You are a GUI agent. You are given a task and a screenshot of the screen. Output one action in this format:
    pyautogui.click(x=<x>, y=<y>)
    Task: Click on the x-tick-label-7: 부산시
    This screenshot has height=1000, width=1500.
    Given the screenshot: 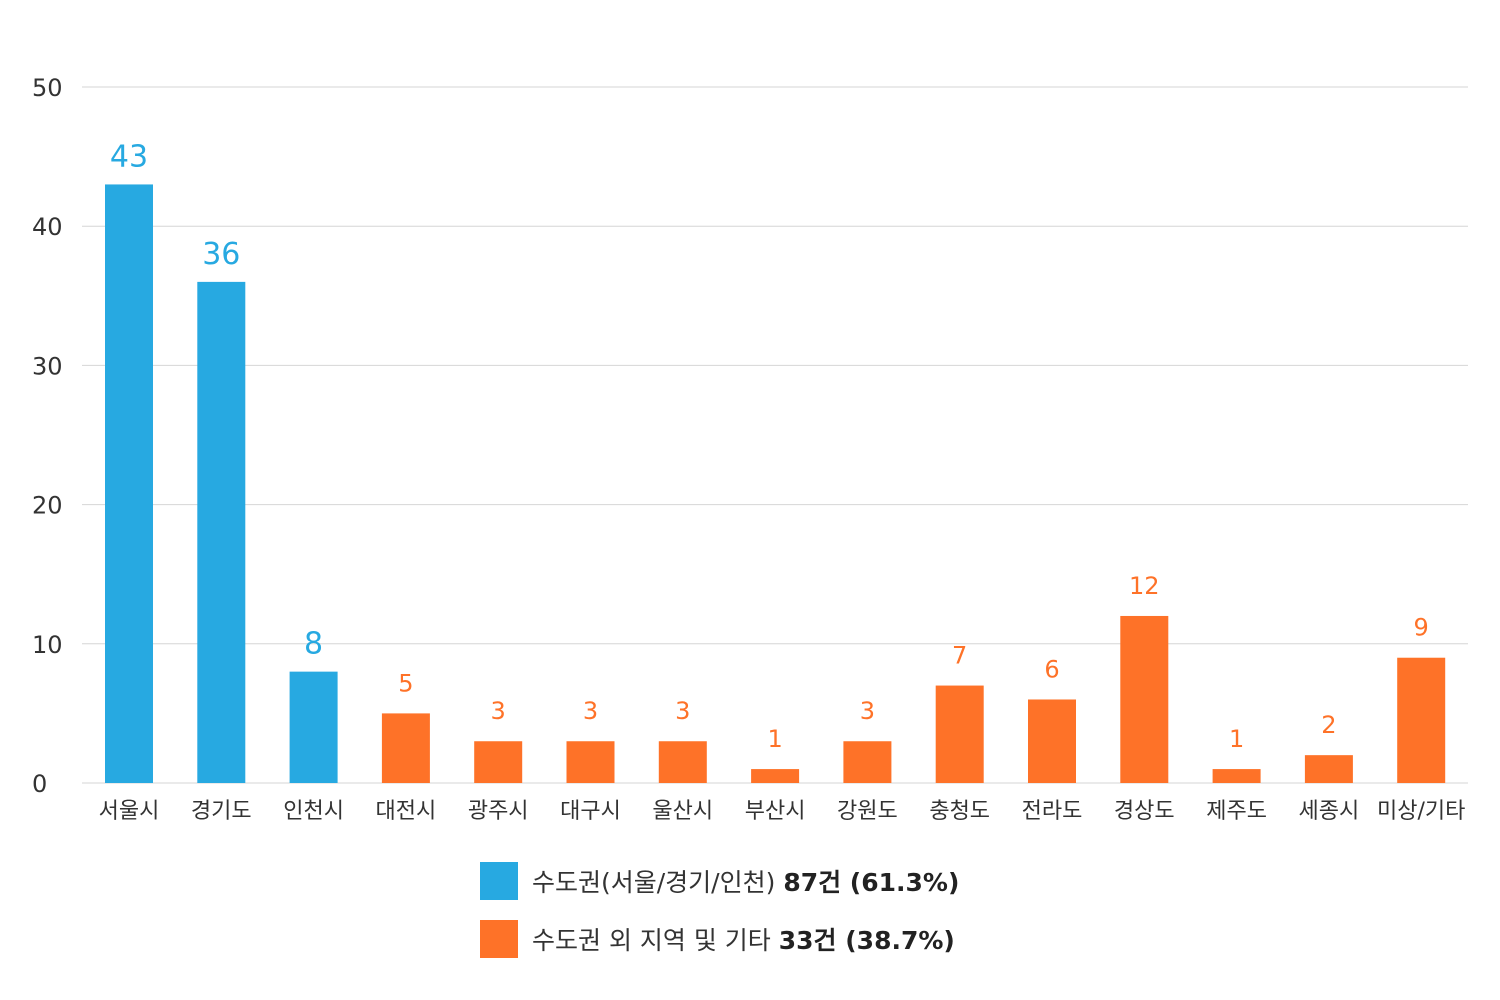 What is the action you would take?
    pyautogui.click(x=775, y=811)
    